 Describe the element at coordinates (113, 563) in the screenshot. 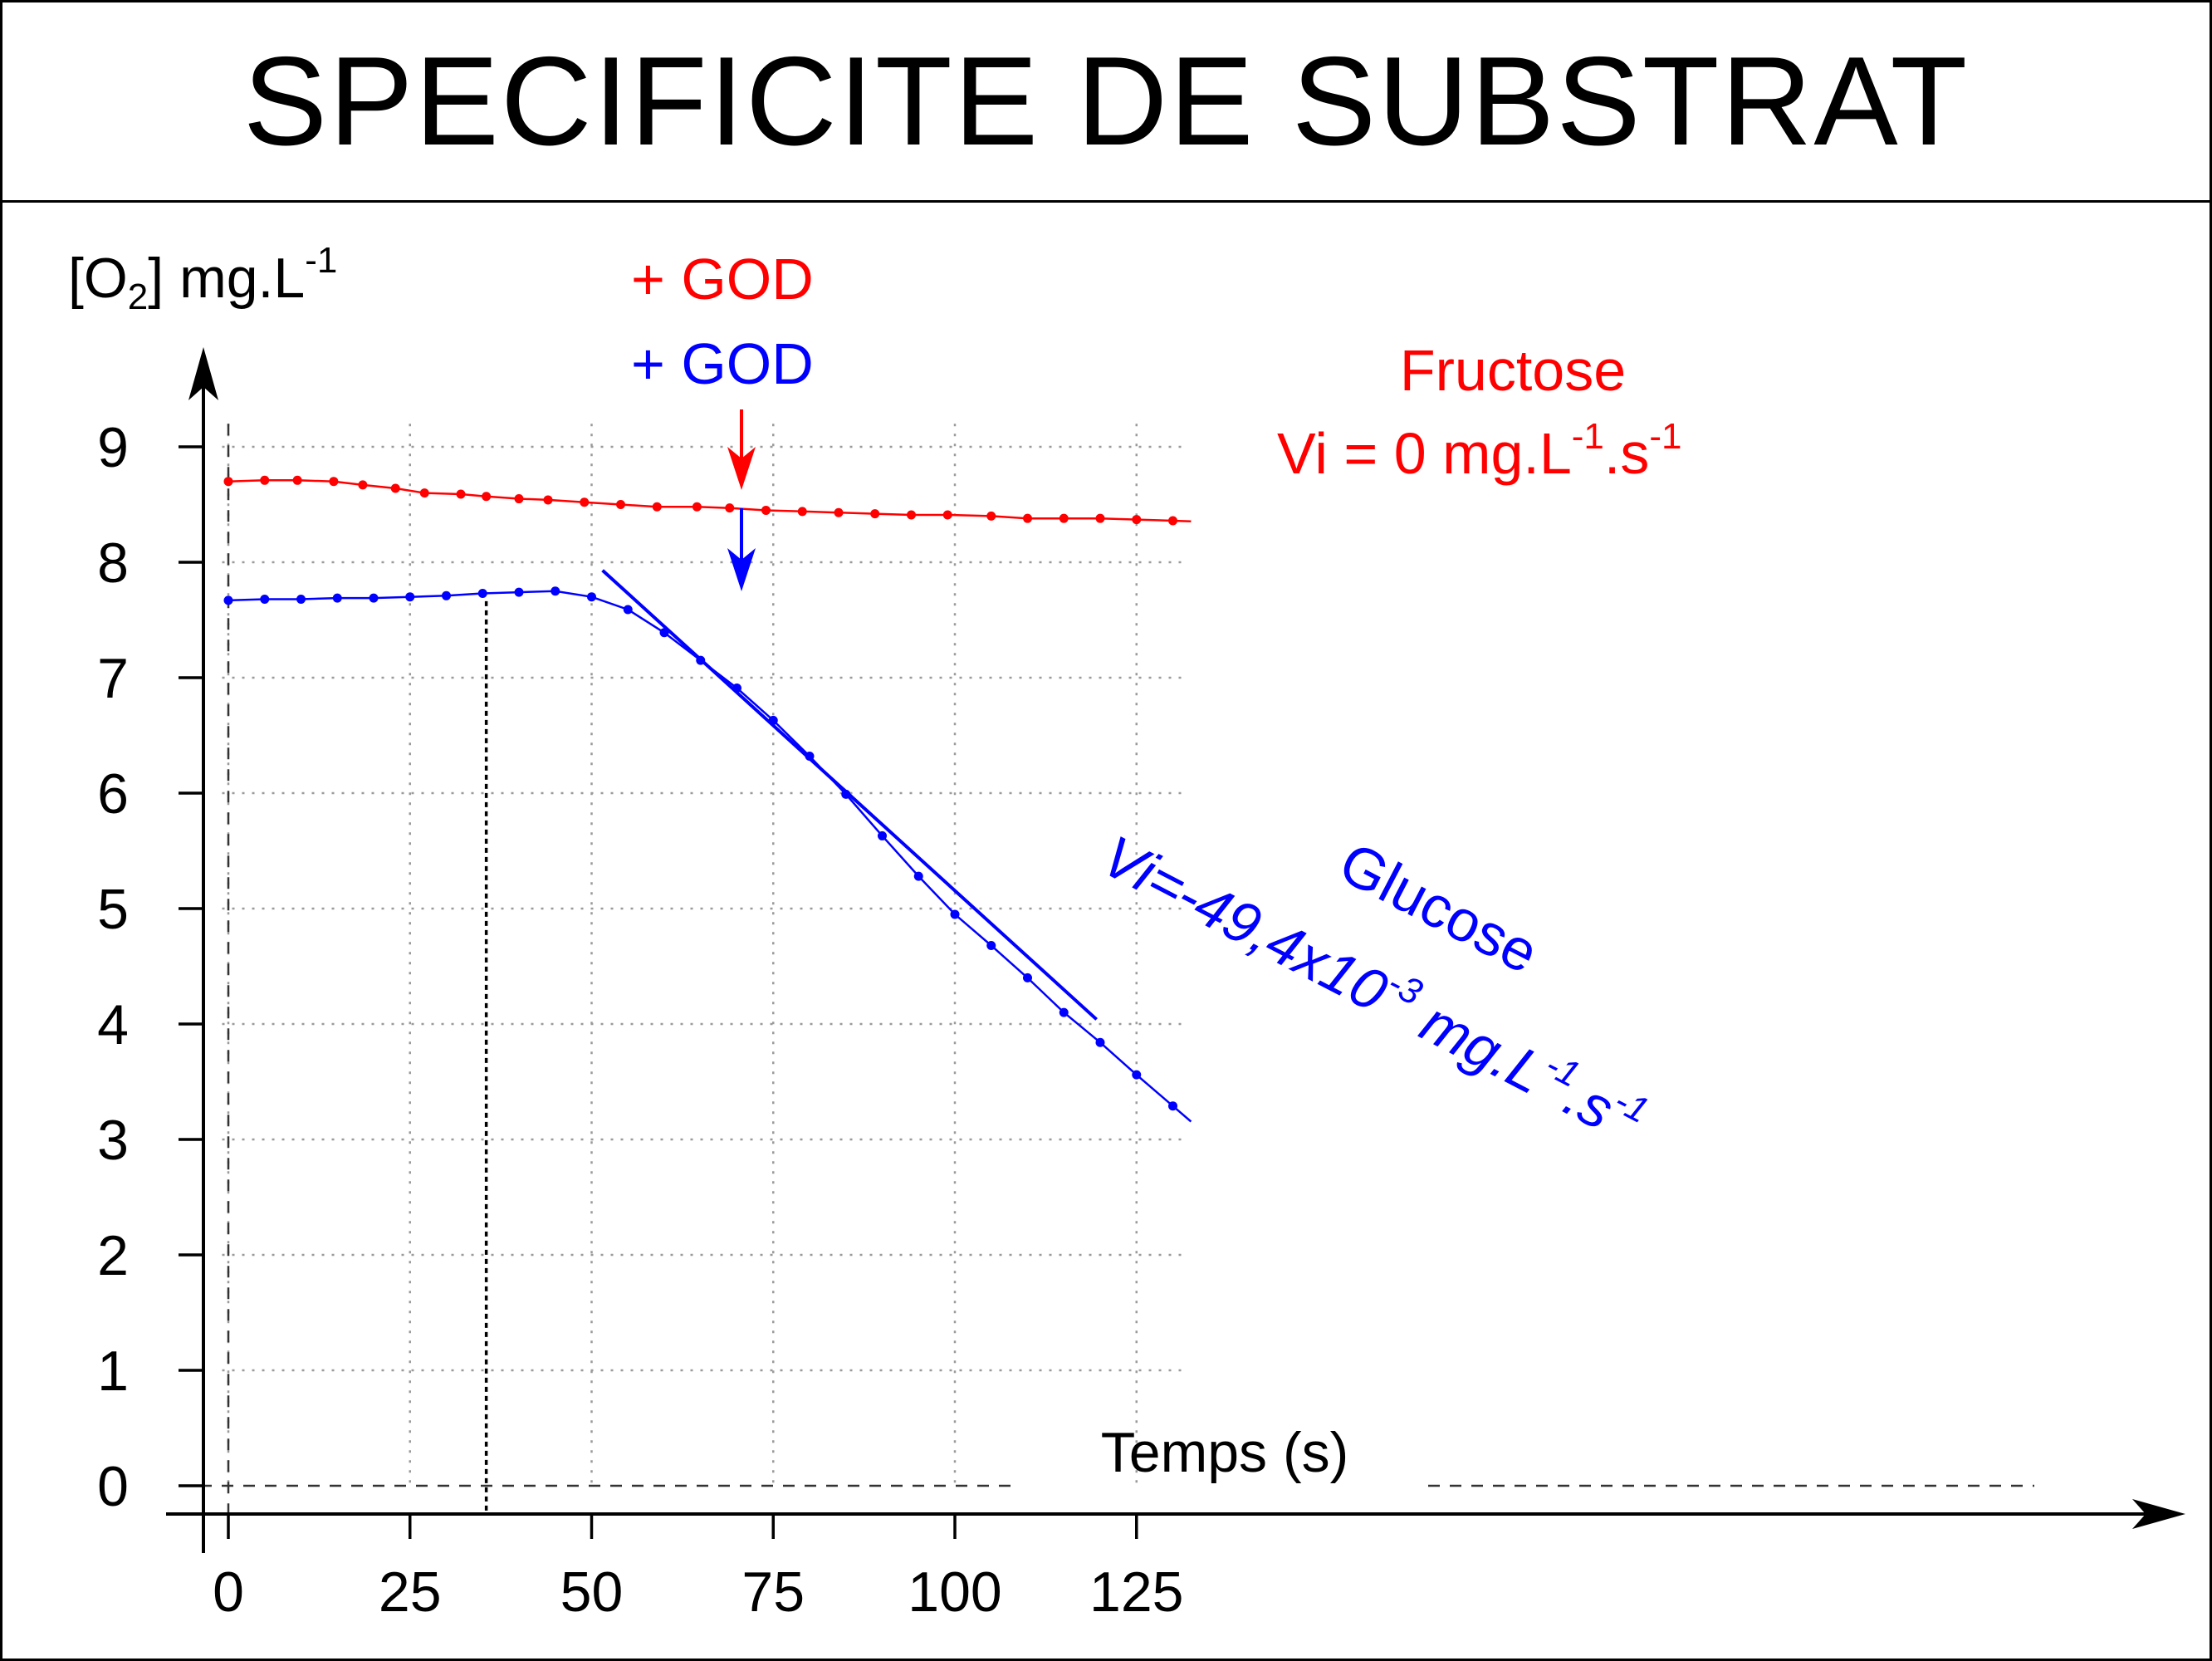

I see `y-tick-label: 8` at that location.